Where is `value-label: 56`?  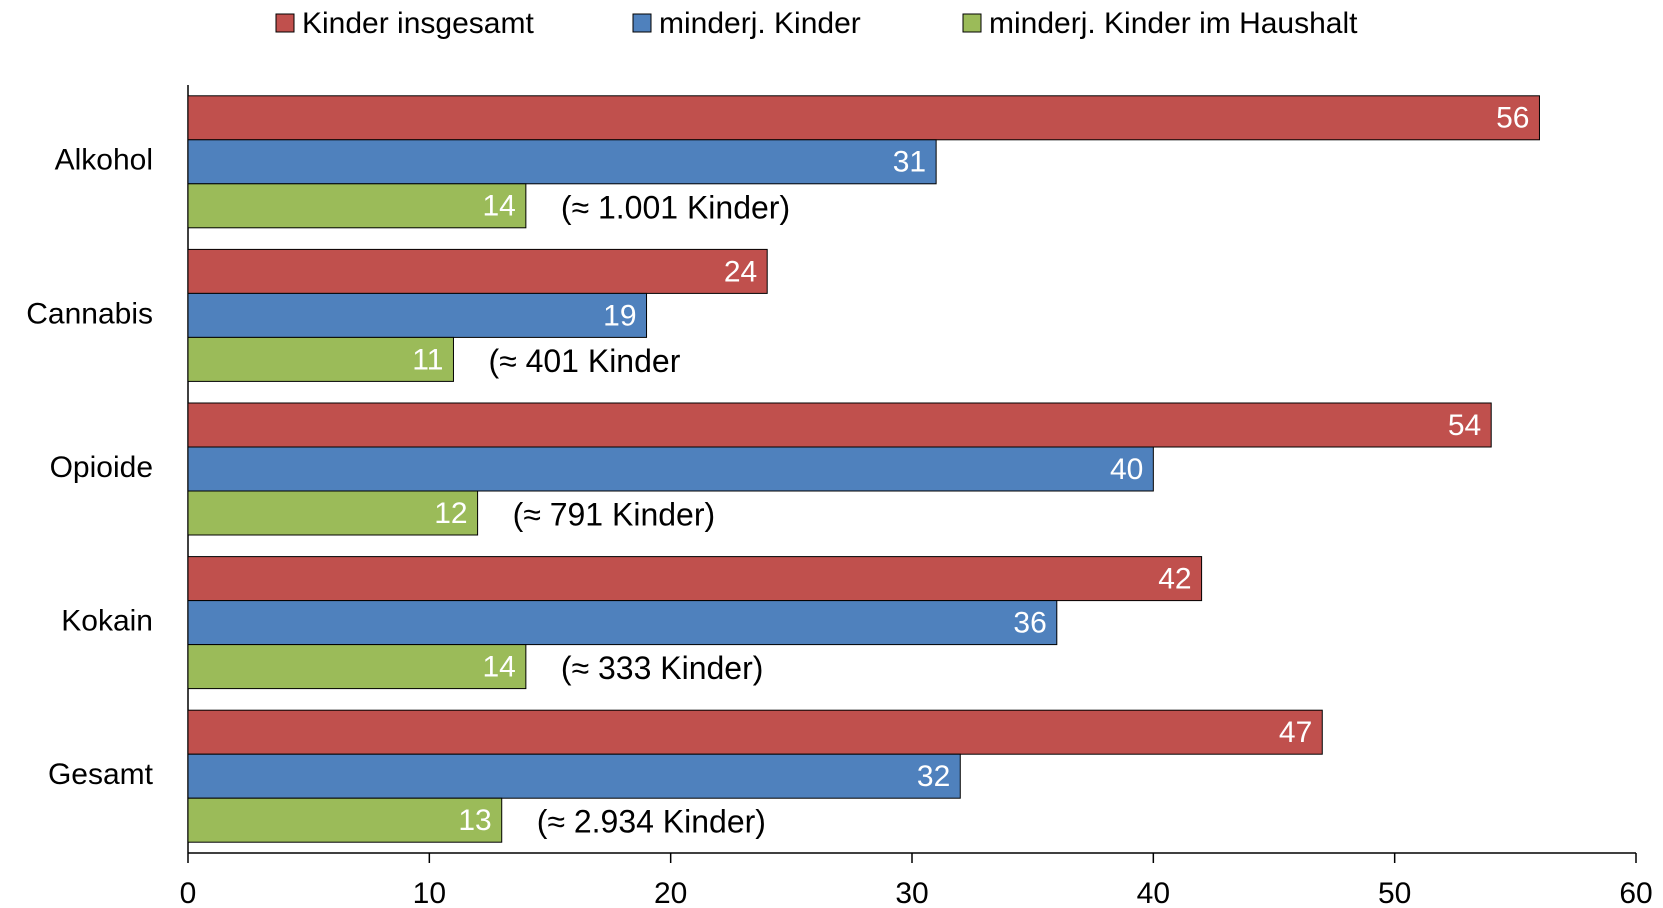
value-label: 56 is located at coordinates (1512, 118).